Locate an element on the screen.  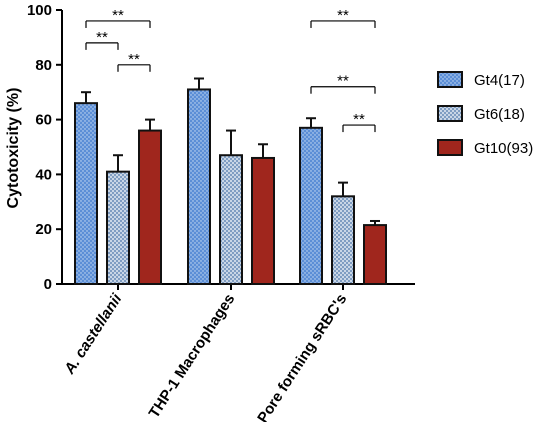
legend: Gt4(17) Gt6(18) Gt10(93) is located at coordinates (485, 114).